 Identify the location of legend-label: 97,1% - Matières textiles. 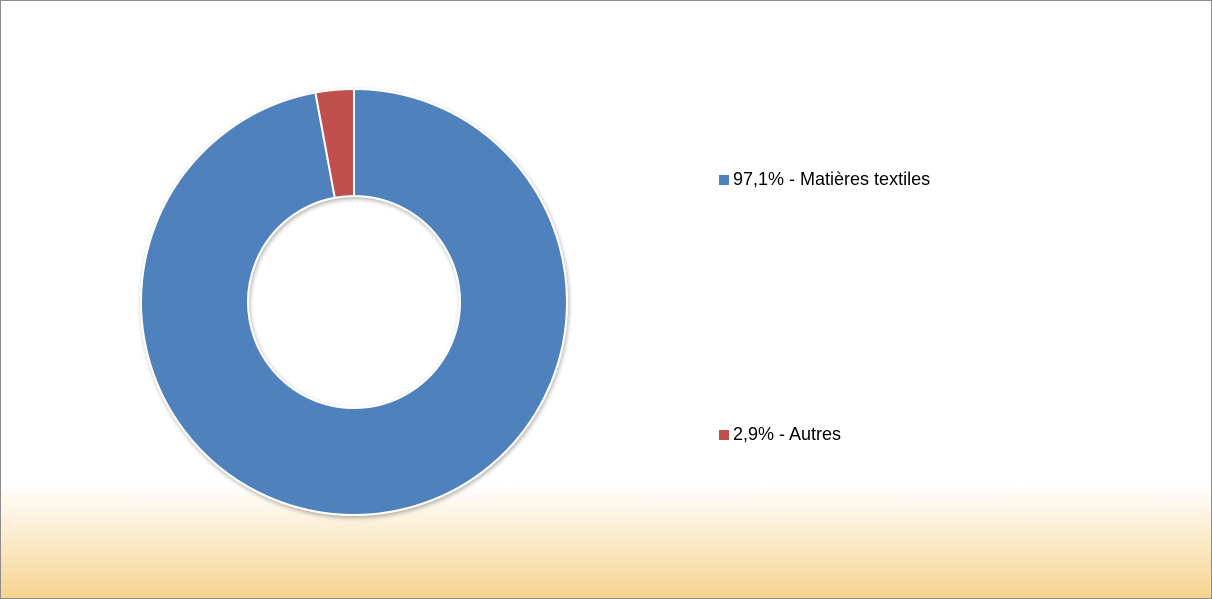
(831, 179).